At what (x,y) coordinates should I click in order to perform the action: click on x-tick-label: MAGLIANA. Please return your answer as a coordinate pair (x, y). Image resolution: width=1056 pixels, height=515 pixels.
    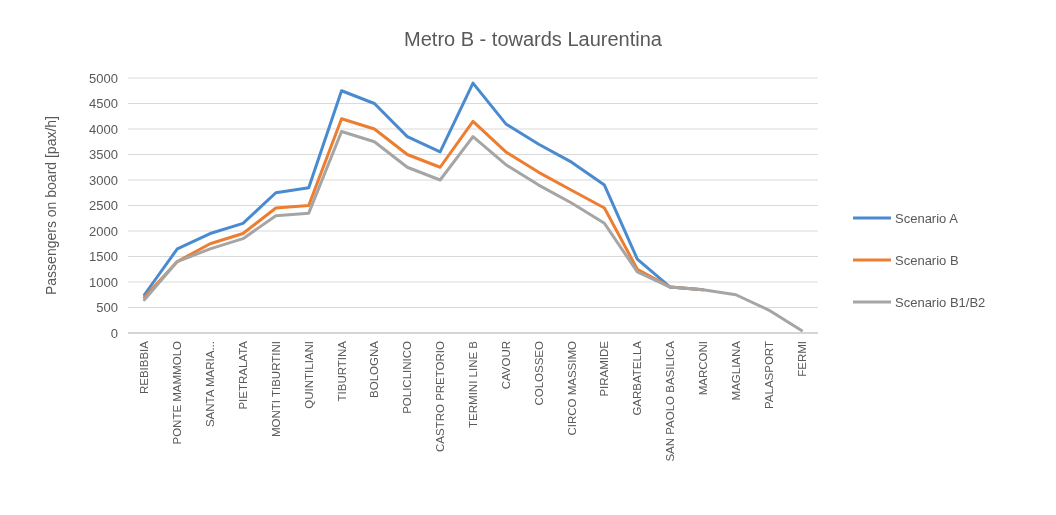
    Looking at the image, I should click on (735, 370).